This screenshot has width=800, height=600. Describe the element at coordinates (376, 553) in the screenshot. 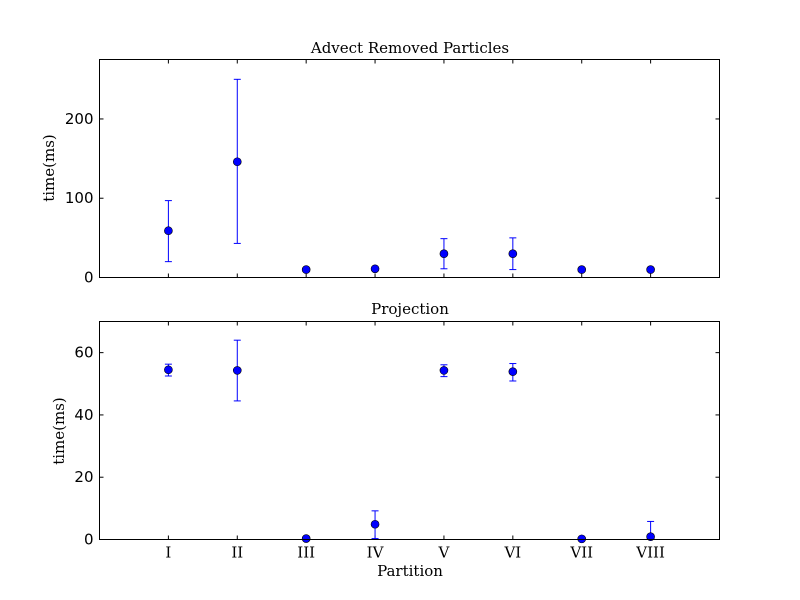

I see `x-tick-label: IV` at that location.